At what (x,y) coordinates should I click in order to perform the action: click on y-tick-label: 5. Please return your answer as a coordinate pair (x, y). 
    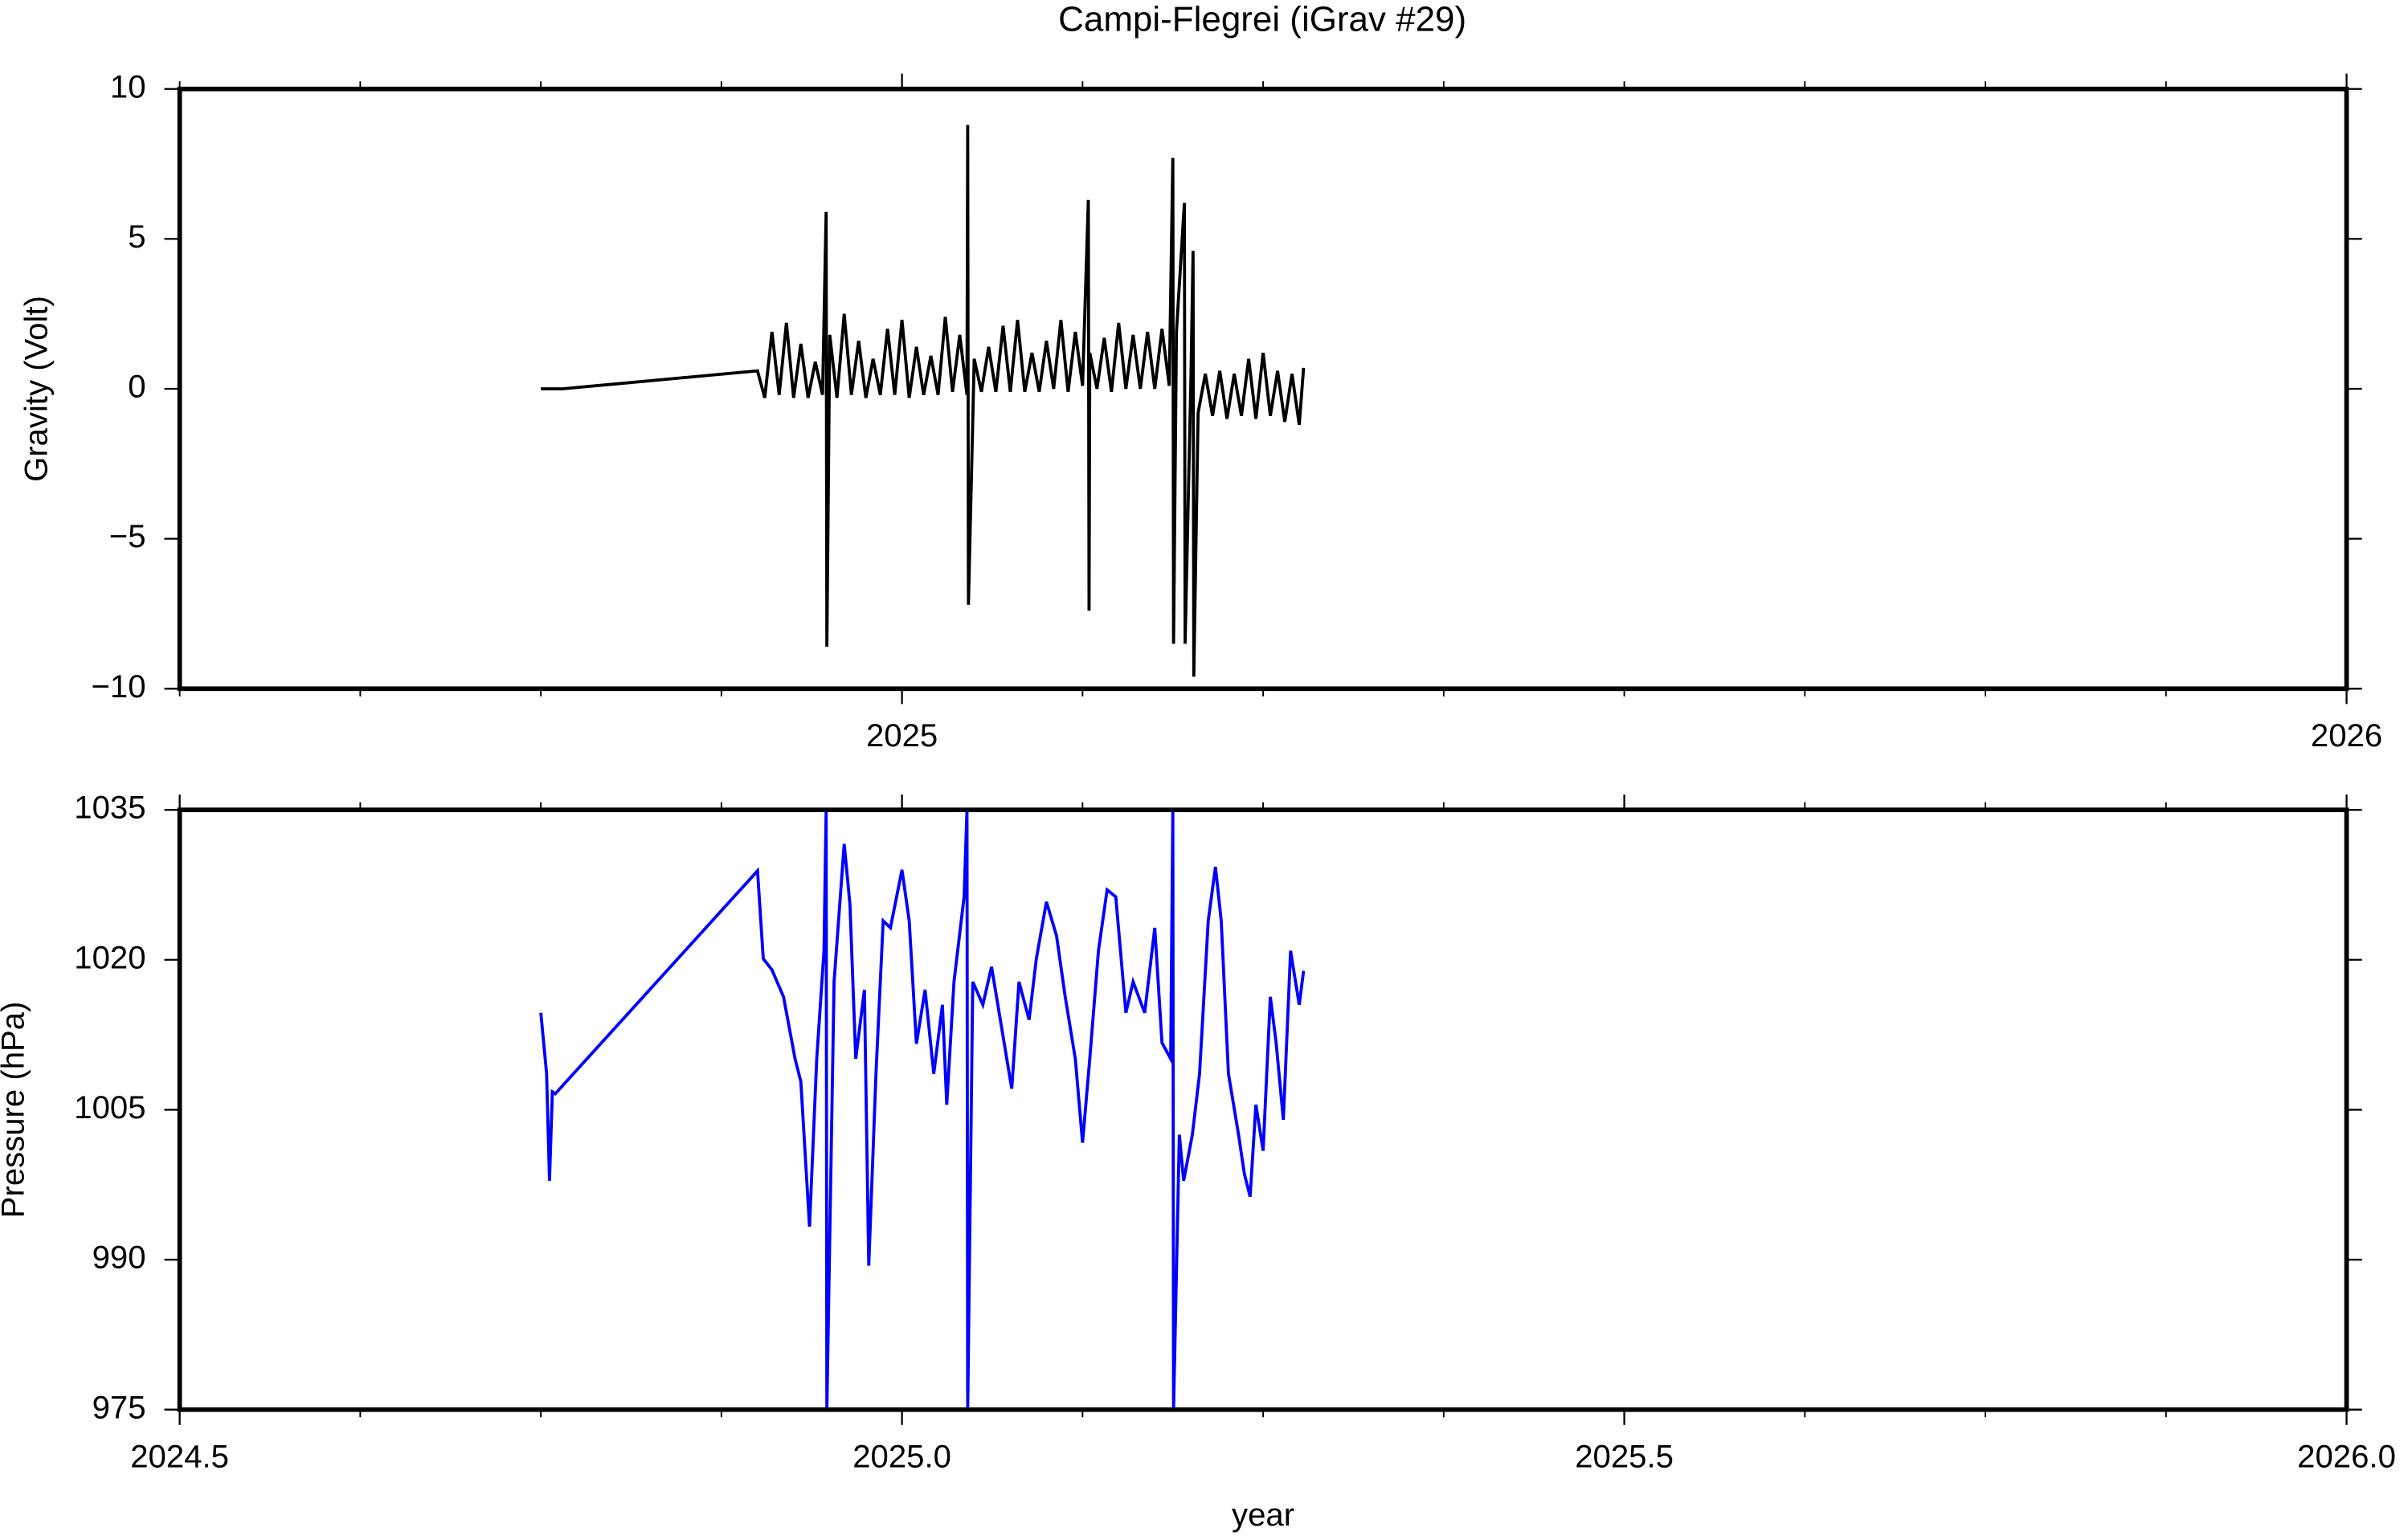
    Looking at the image, I should click on (136, 237).